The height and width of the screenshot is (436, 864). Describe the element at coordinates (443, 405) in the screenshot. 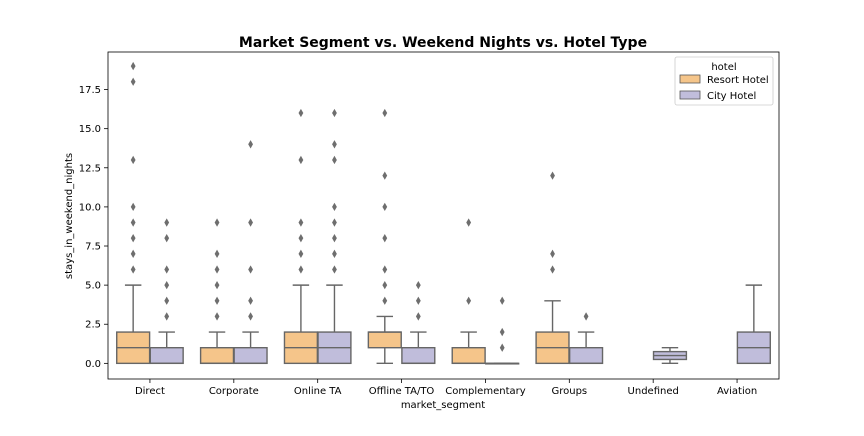

I see `x-axis-label: market_segment` at that location.